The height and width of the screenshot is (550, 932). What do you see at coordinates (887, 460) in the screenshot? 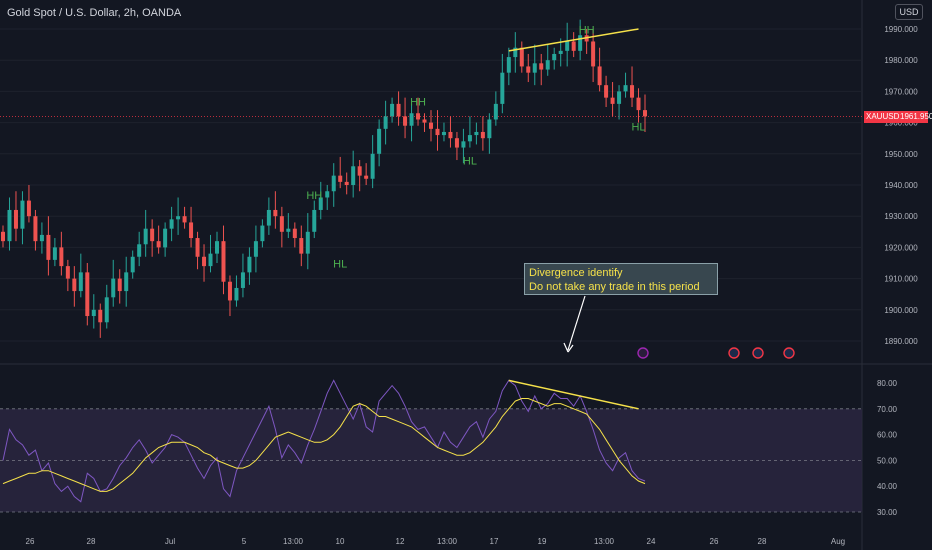
I see `rsi-tick-label: 50.00` at bounding box center [887, 460].